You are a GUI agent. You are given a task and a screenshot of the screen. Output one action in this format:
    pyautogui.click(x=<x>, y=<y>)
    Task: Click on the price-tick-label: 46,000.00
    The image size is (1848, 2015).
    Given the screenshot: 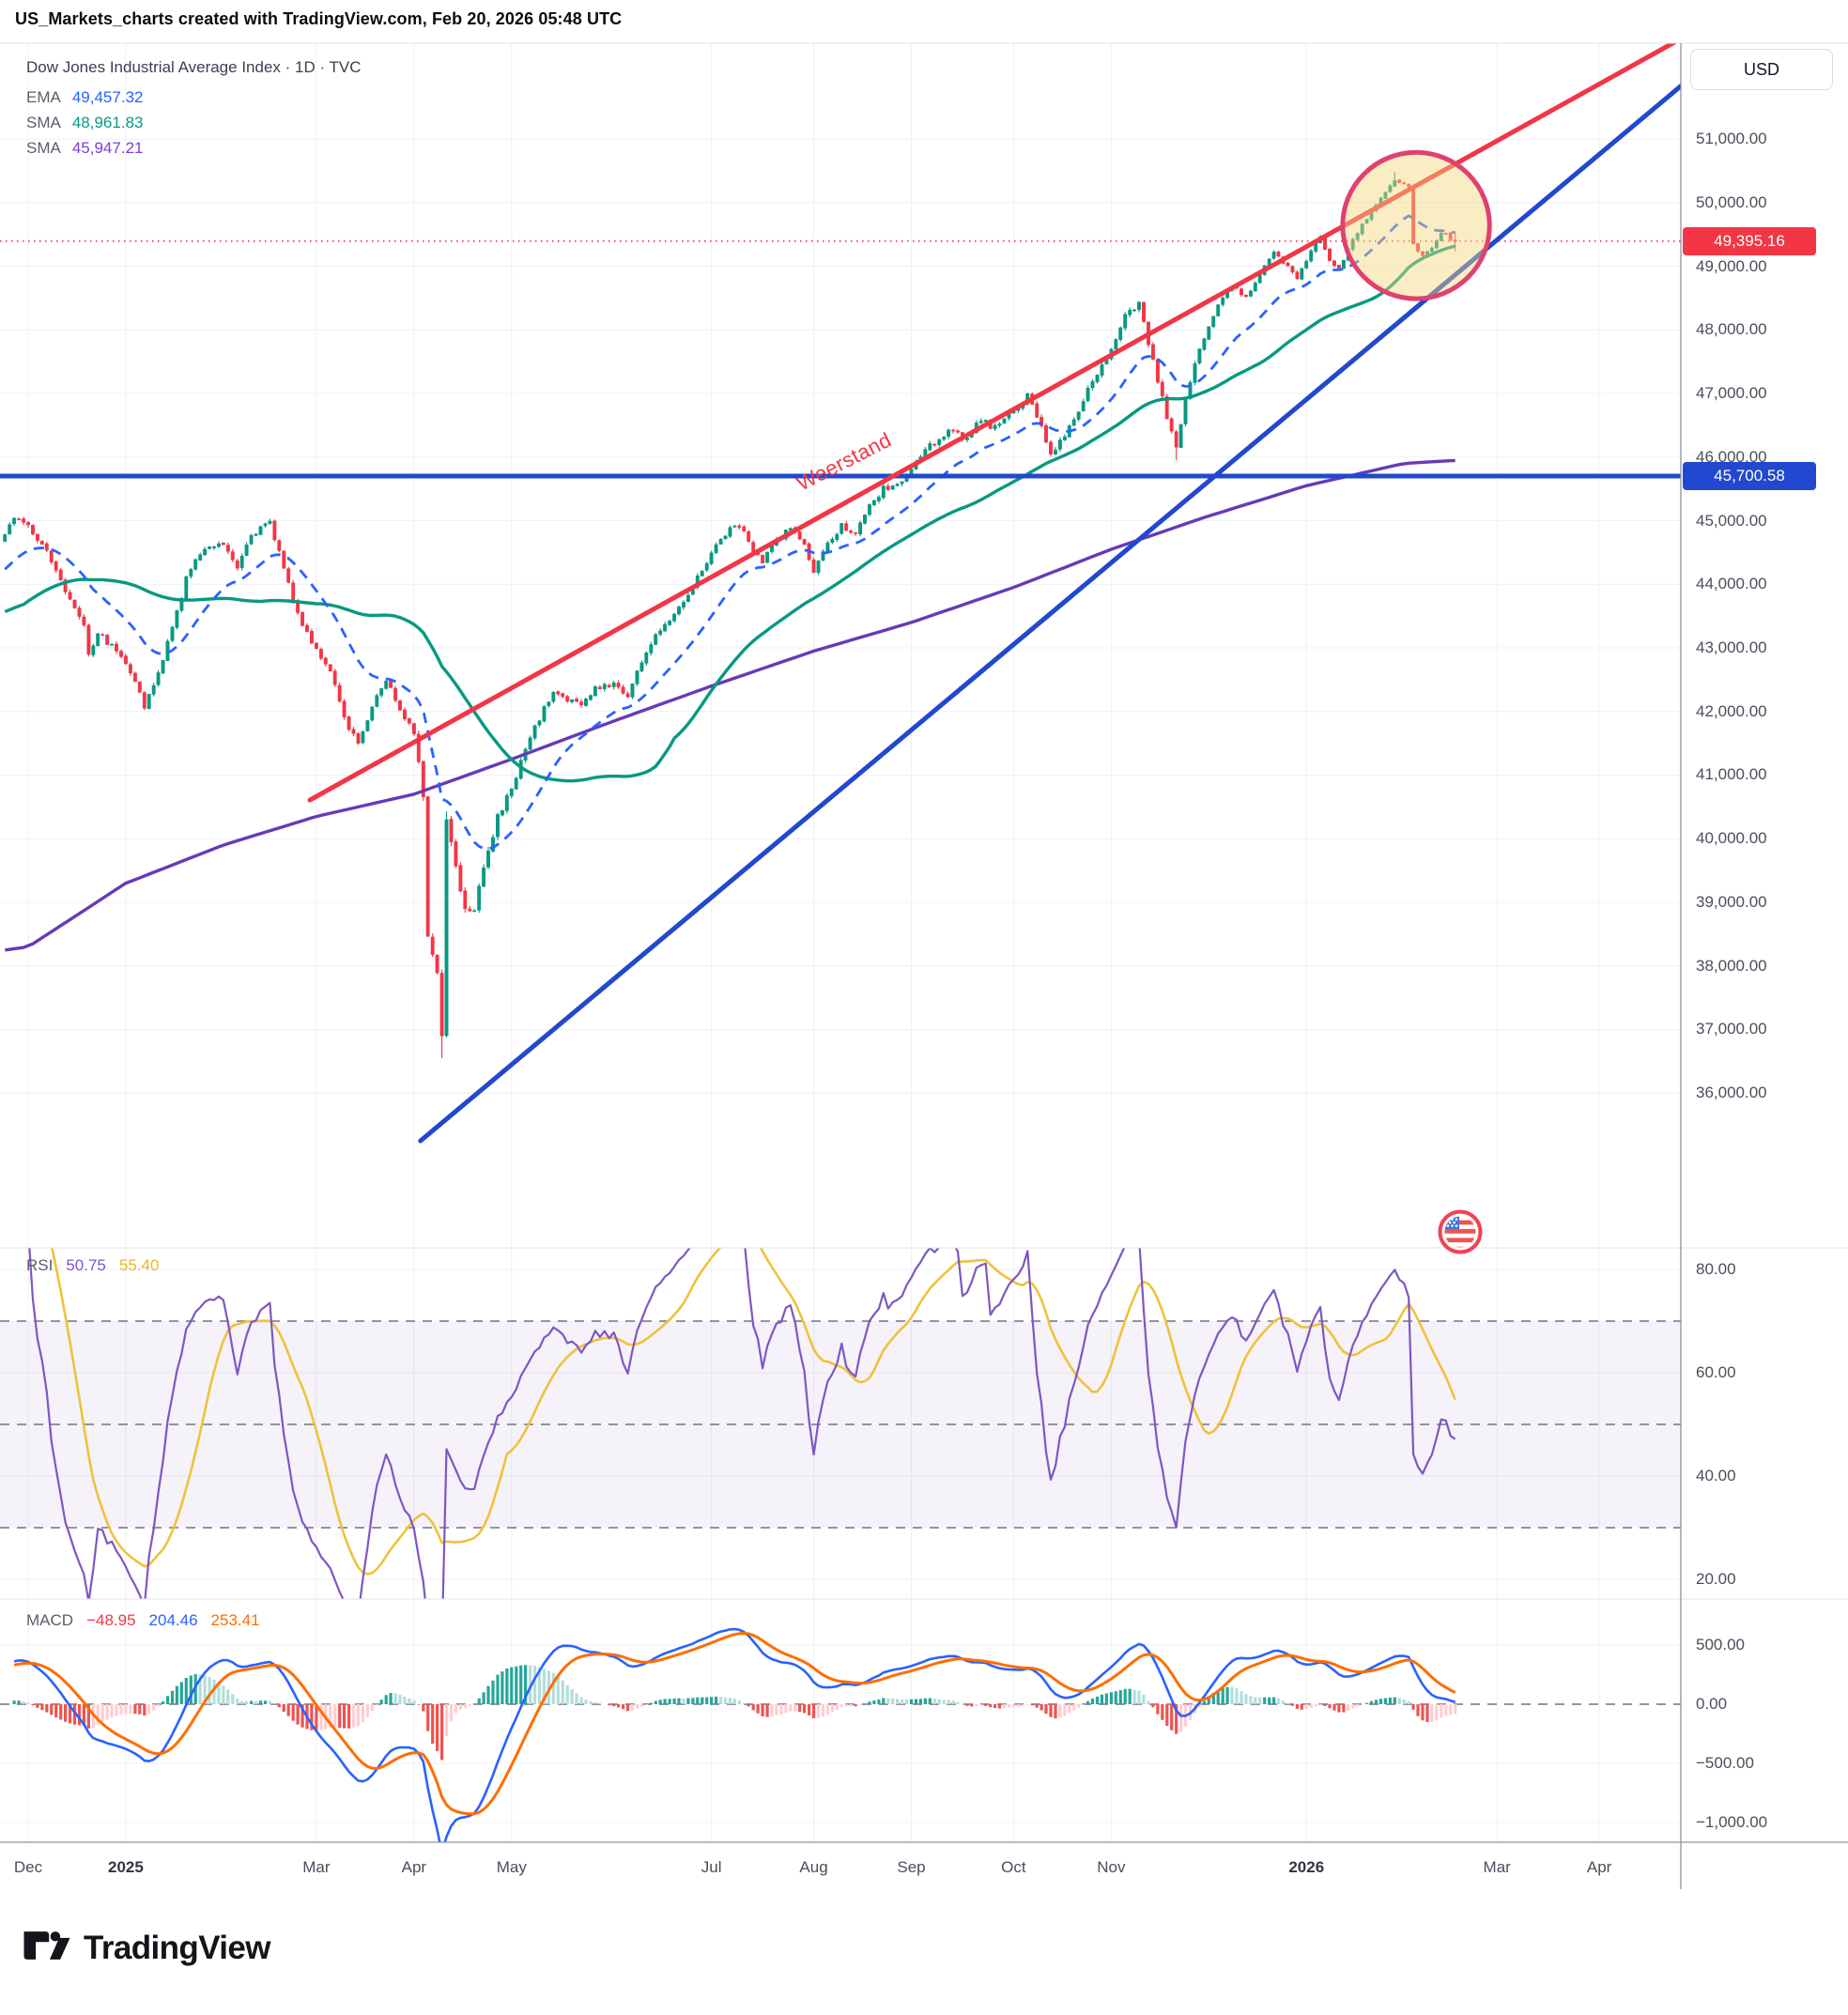 What is the action you would take?
    pyautogui.click(x=1731, y=456)
    